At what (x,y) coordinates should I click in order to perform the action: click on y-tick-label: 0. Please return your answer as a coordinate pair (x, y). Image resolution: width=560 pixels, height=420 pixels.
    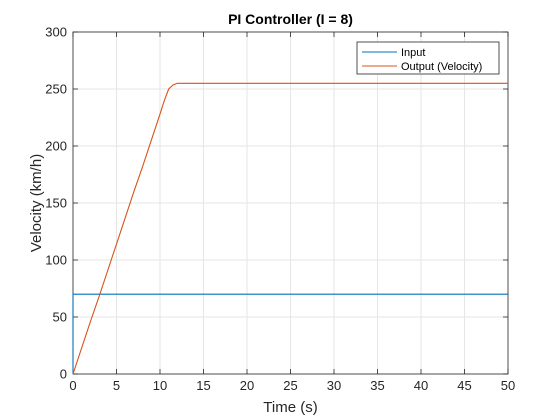
    Looking at the image, I should click on (63, 374).